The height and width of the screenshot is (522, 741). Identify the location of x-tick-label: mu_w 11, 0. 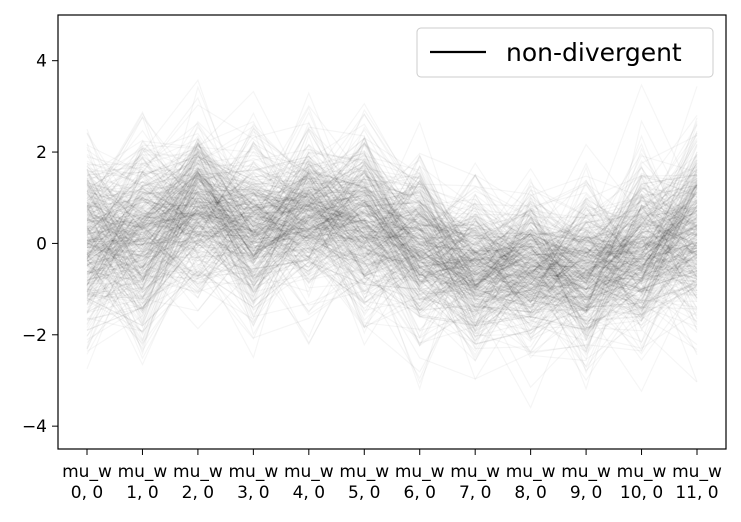
(697, 482).